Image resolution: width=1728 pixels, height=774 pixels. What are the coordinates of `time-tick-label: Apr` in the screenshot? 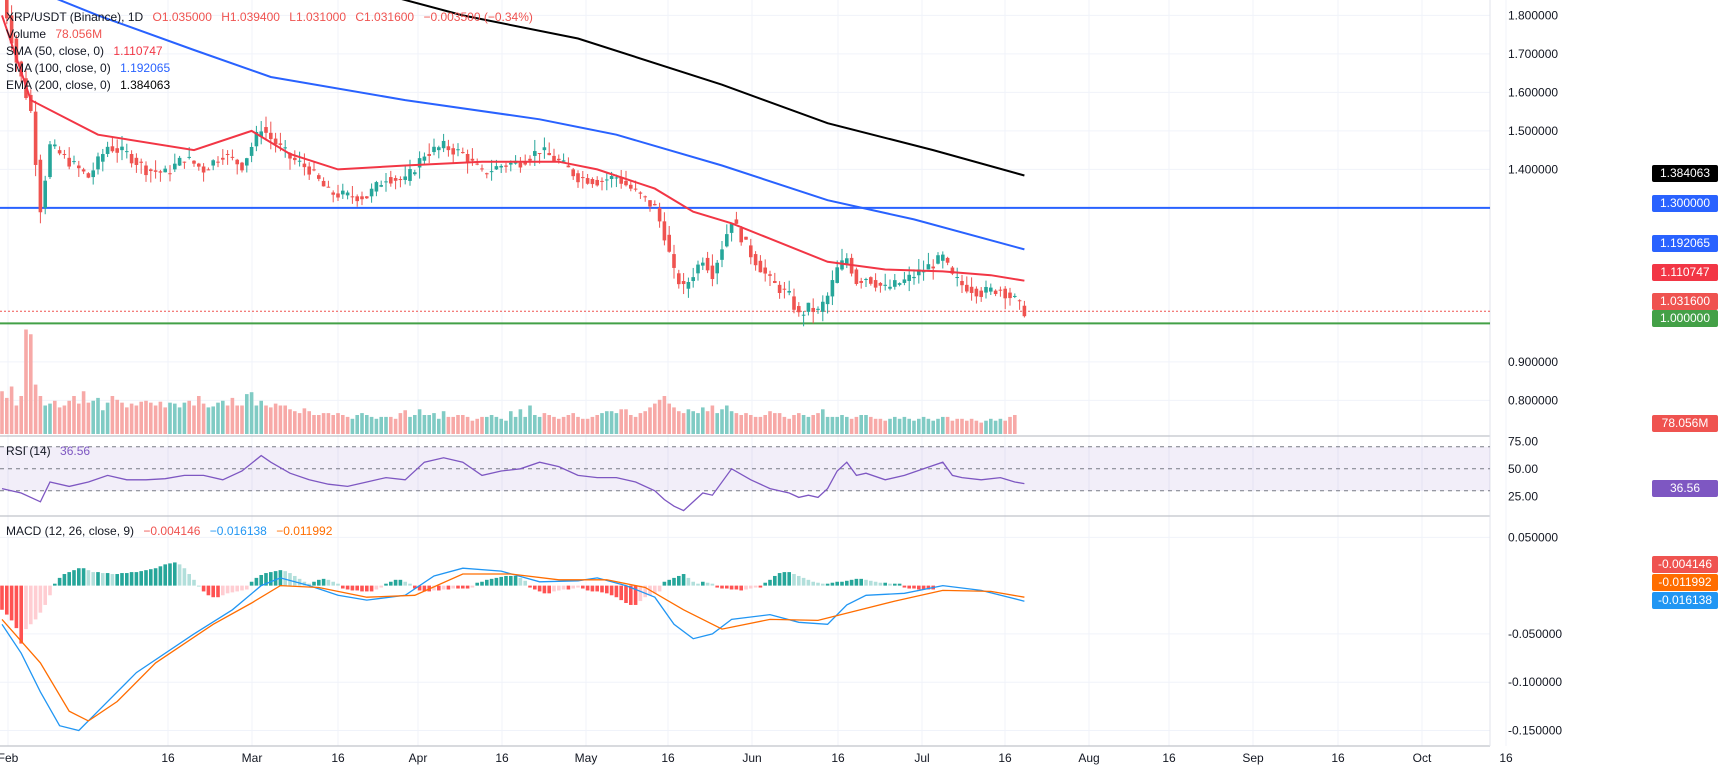 It's located at (418, 758).